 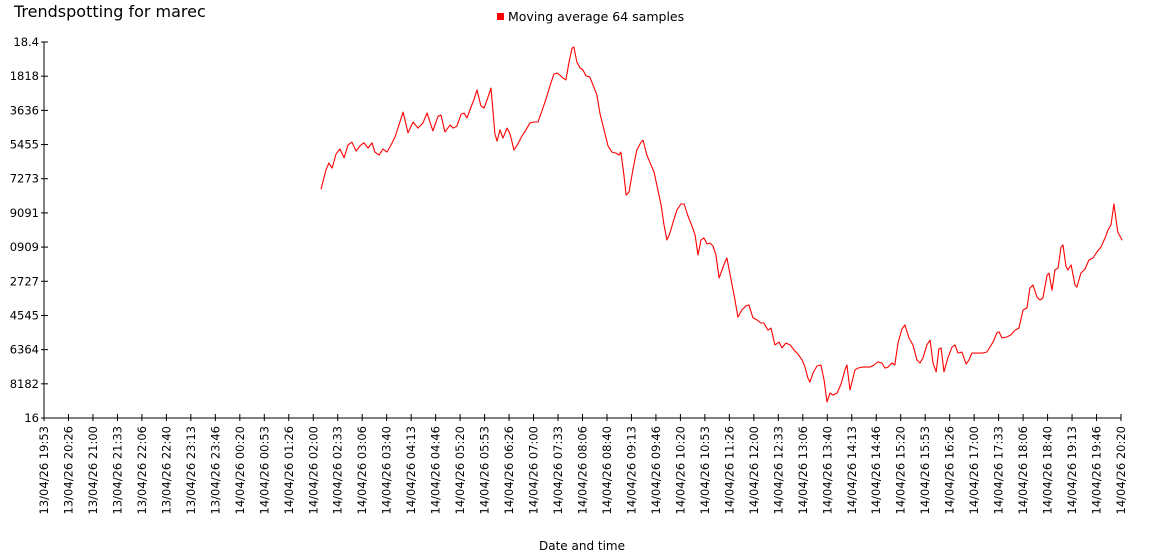 What do you see at coordinates (24, 350) in the screenshot?
I see `y-tick-label: 6364` at bounding box center [24, 350].